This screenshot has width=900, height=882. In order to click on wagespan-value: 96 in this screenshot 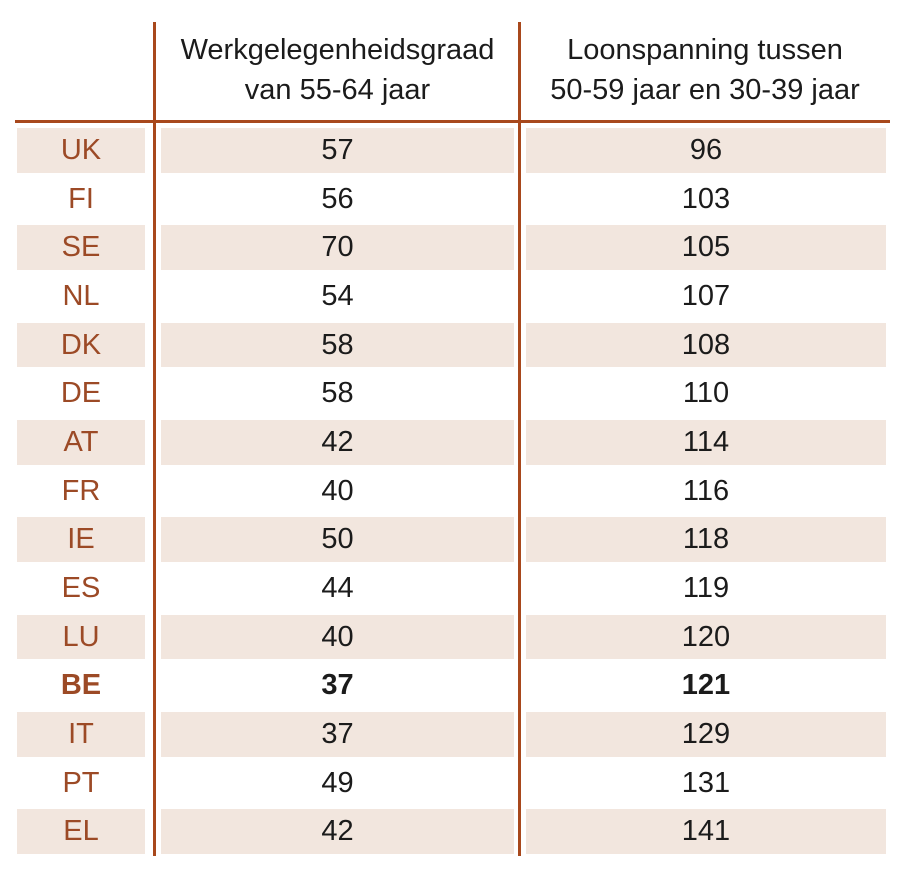, I will do `click(706, 150)`.